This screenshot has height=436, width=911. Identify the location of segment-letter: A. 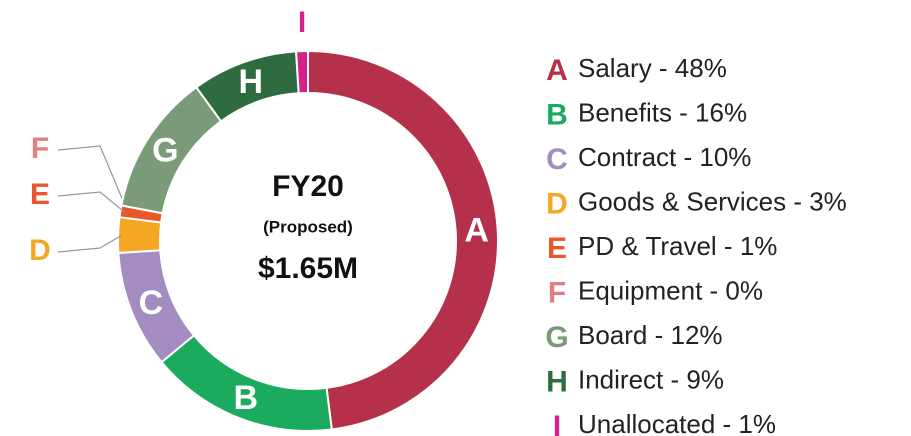
(476, 230).